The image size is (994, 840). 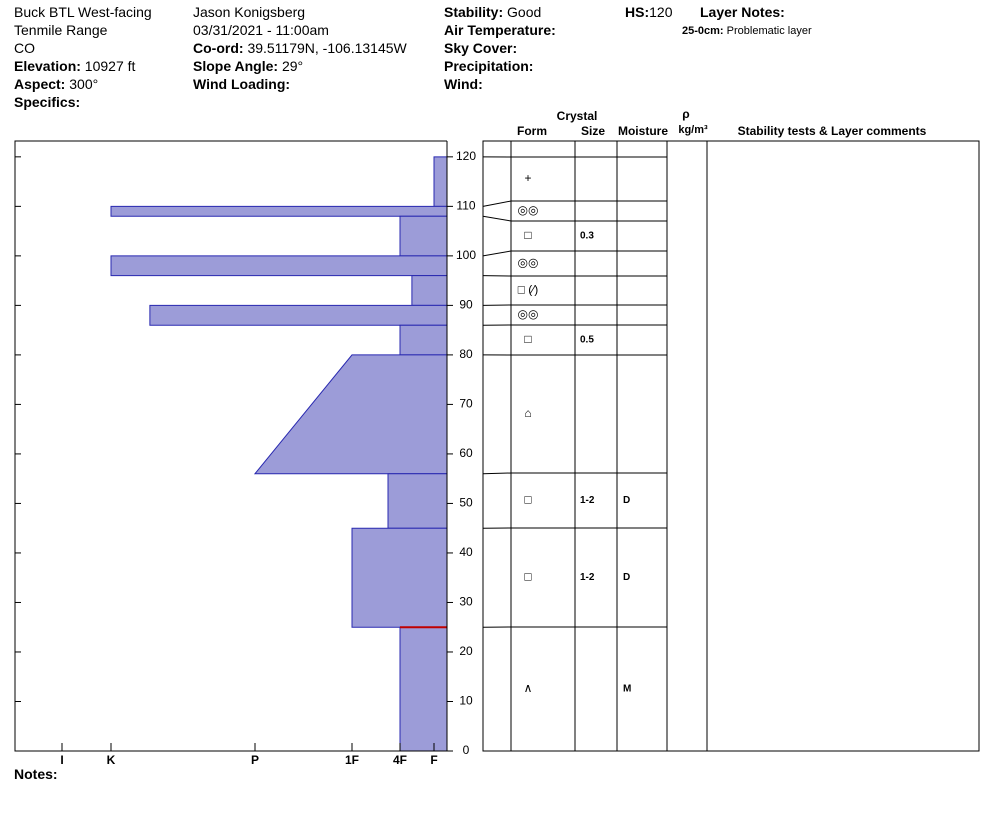 I want to click on y-tick-label: 60, so click(x=466, y=453).